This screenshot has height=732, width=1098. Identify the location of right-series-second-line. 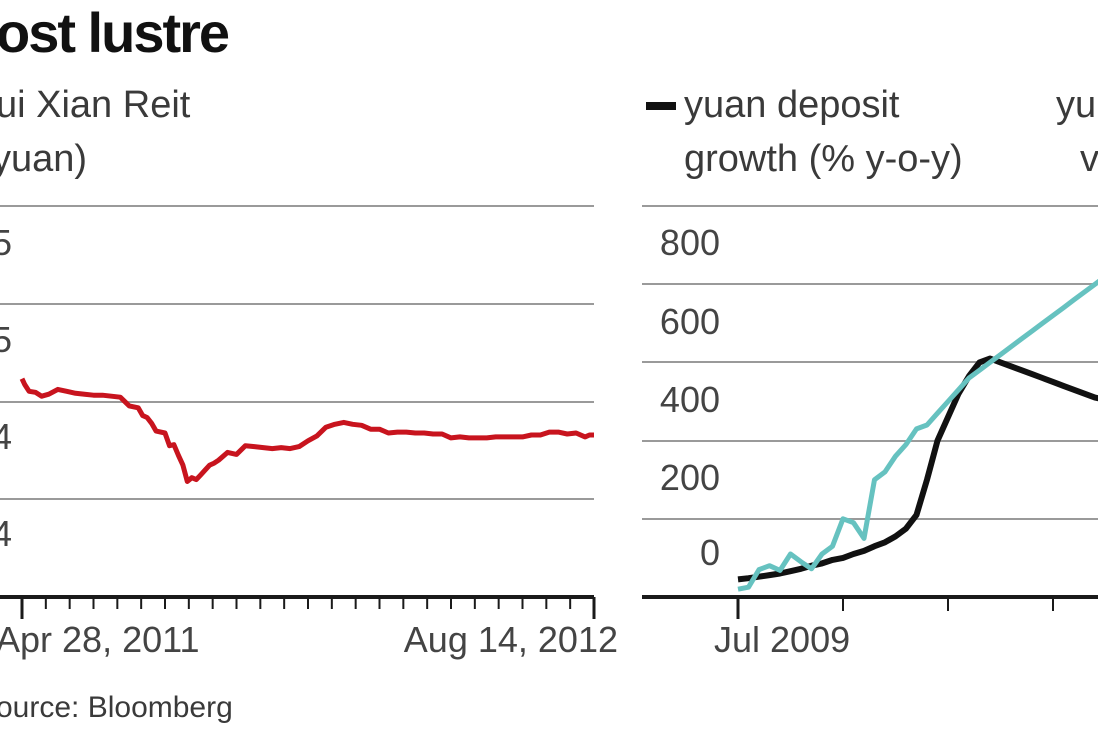
(917, 435).